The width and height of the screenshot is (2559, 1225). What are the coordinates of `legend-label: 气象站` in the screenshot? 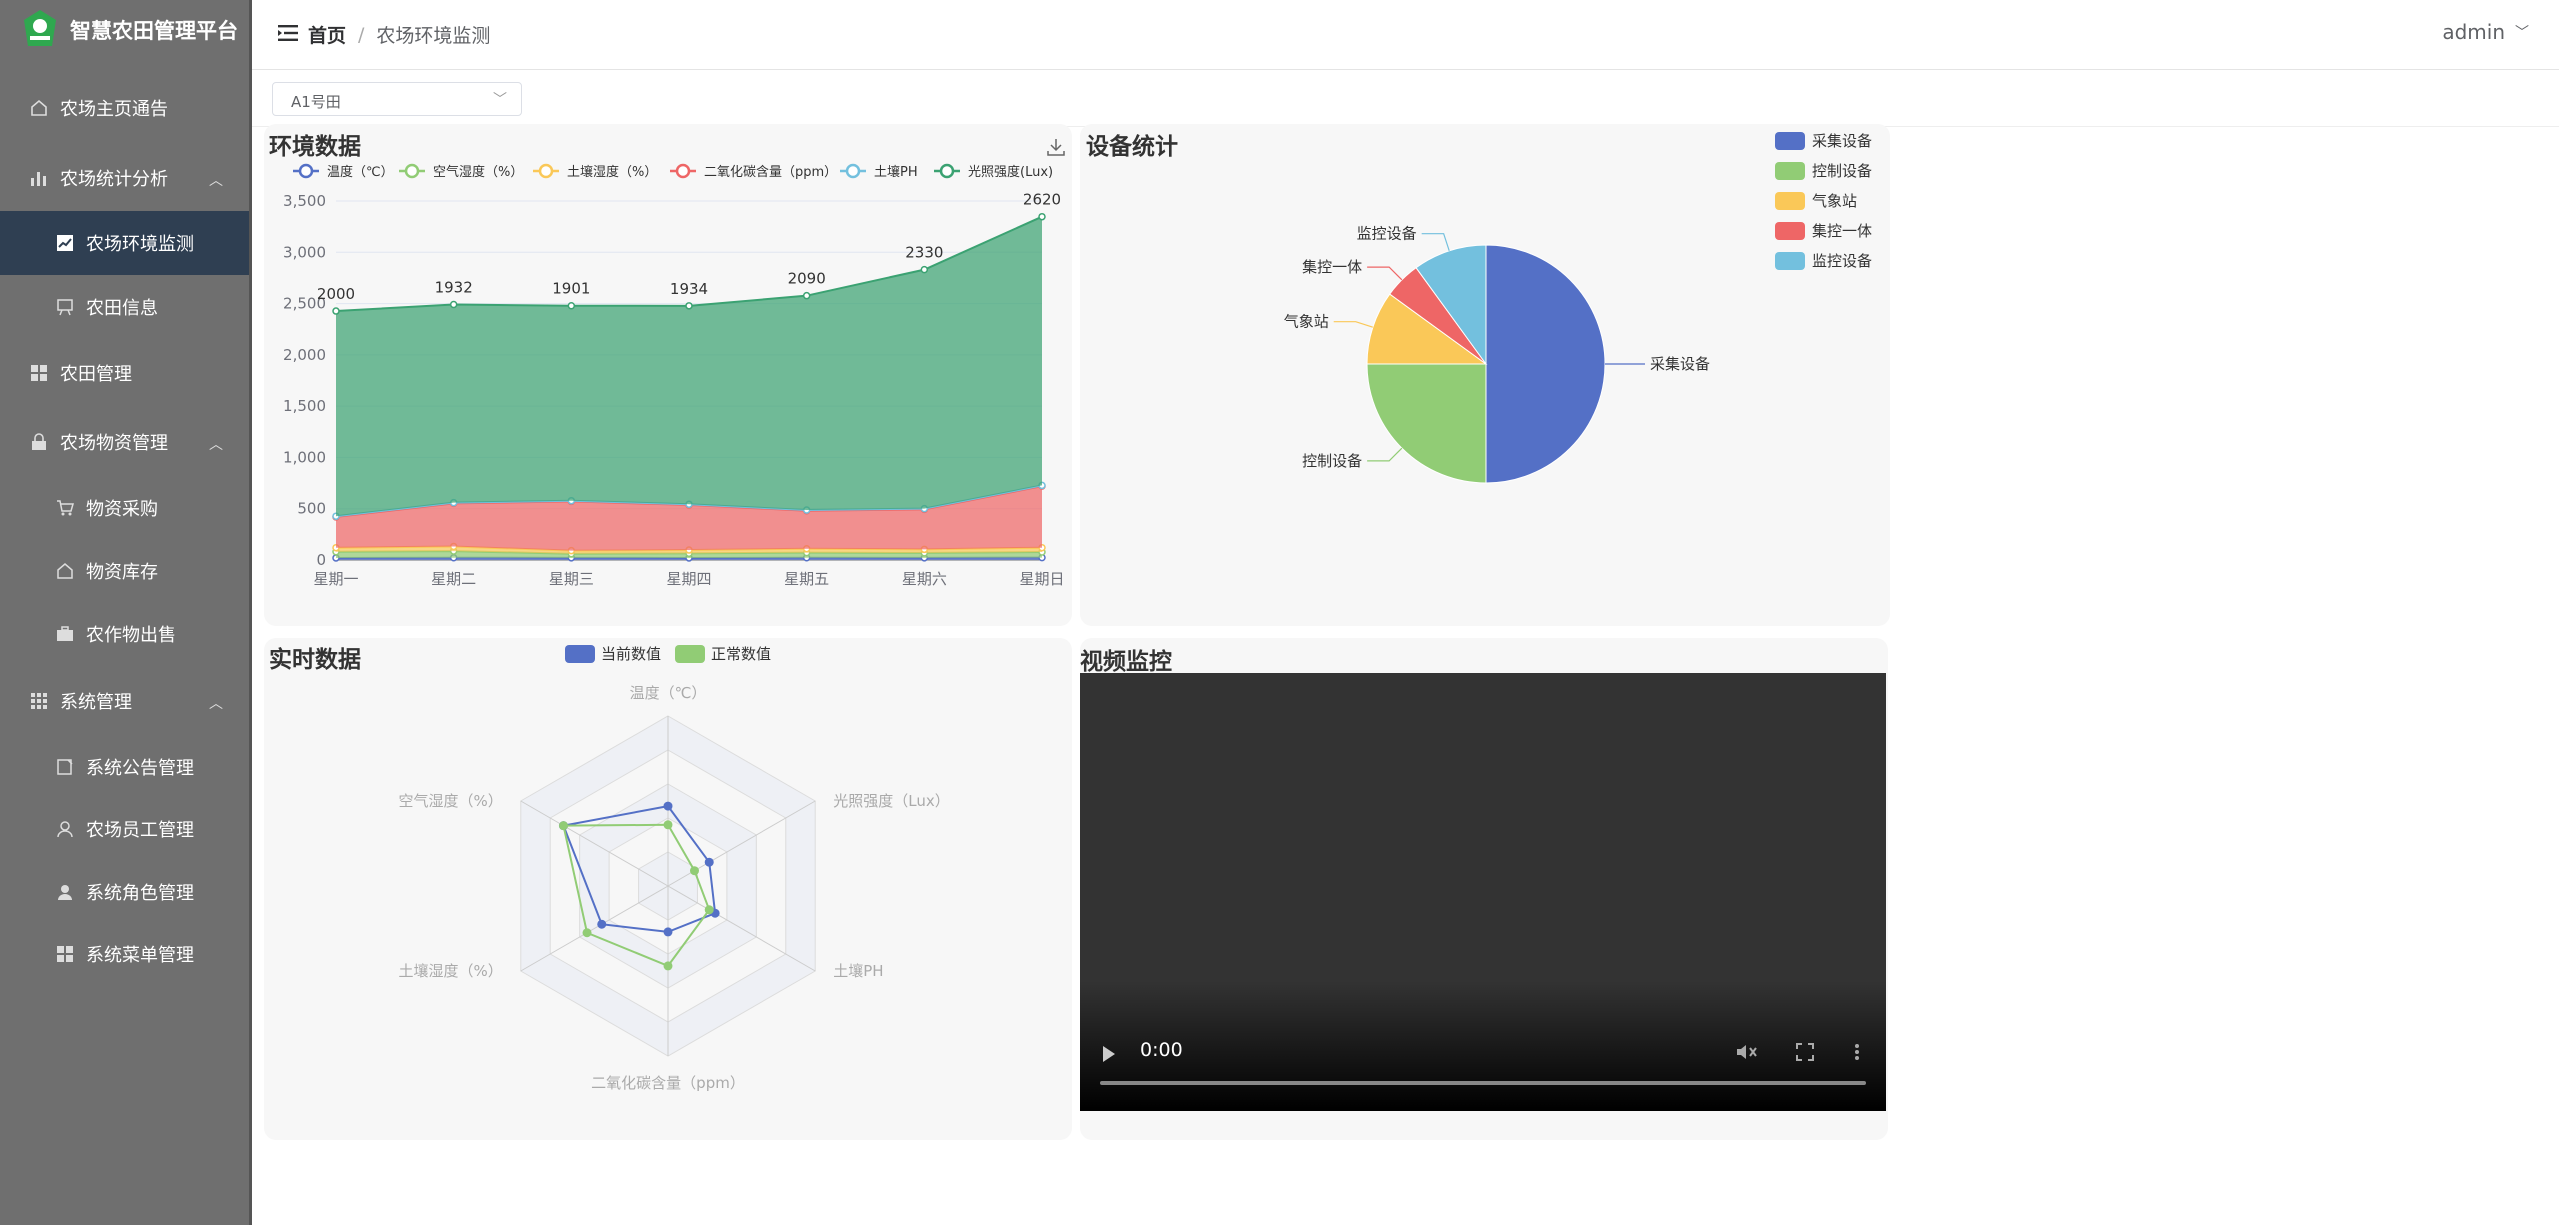 It's located at (1834, 201).